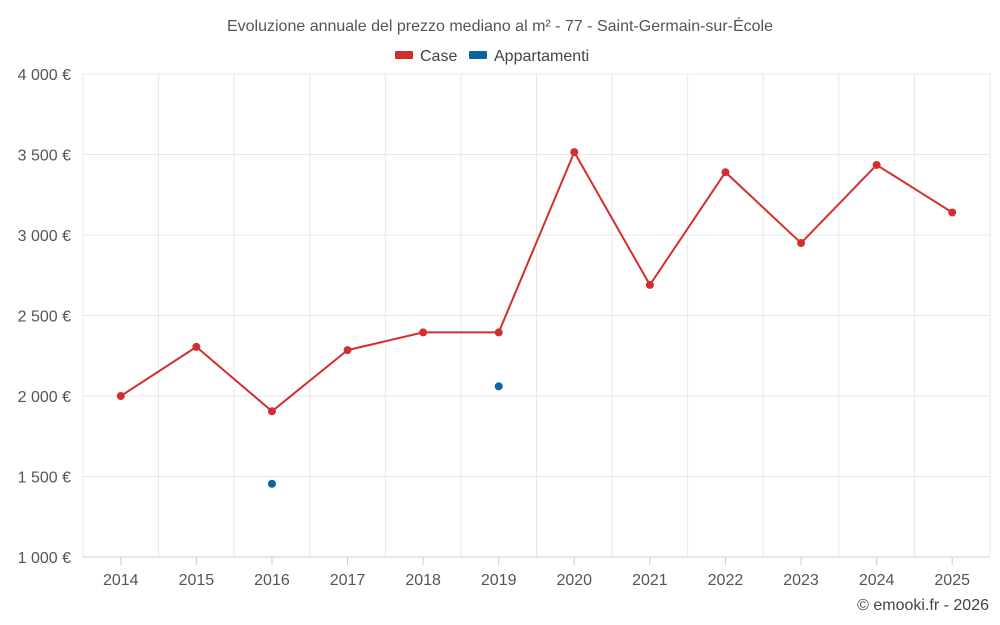 The image size is (1000, 625). Describe the element at coordinates (650, 580) in the screenshot. I see `x-tick-label: 2021` at that location.